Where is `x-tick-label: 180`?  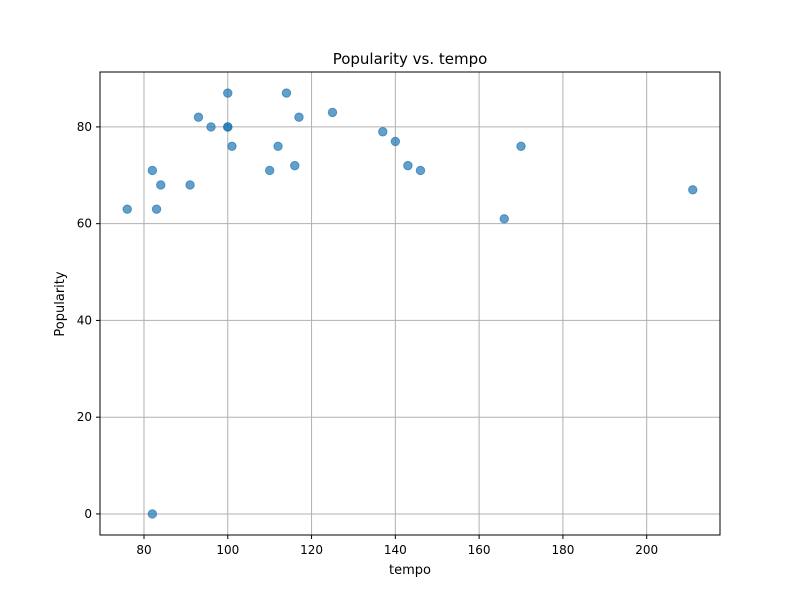
x-tick-label: 180 is located at coordinates (562, 550).